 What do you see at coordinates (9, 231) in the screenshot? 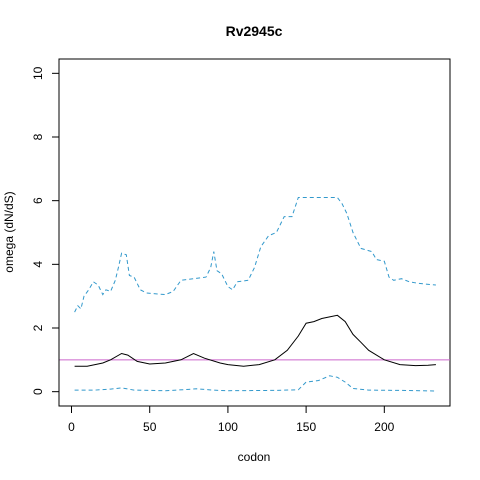
I see `y-axis-label: omega (dN/dS)` at bounding box center [9, 231].